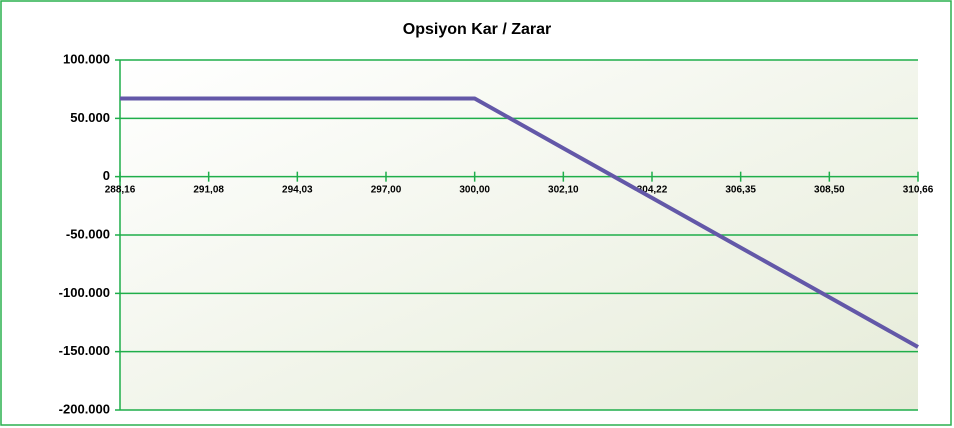 Image resolution: width=954 pixels, height=428 pixels. Describe the element at coordinates (297, 189) in the screenshot. I see `x-tick-label: 294,03` at that location.